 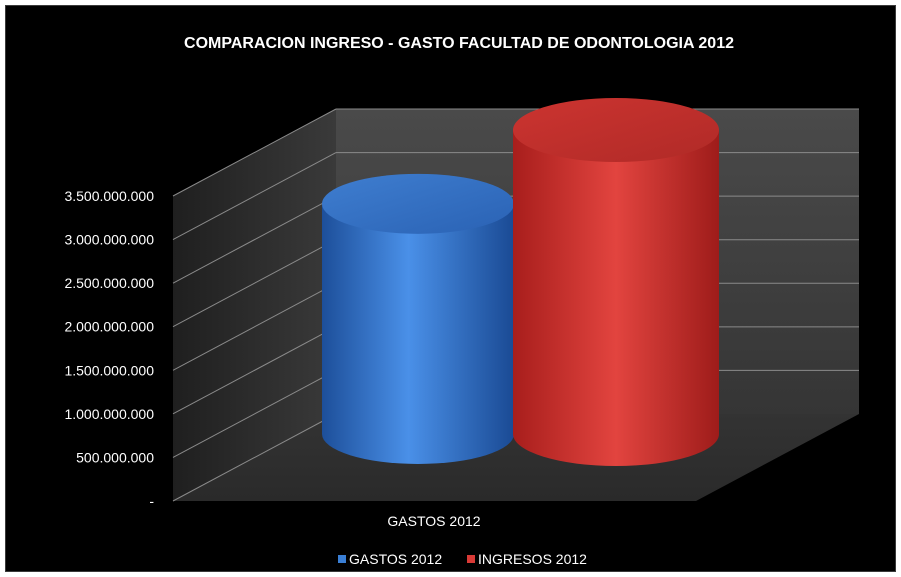 What do you see at coordinates (109, 414) in the screenshot?
I see `y-tick-label: 1.000.000.000` at bounding box center [109, 414].